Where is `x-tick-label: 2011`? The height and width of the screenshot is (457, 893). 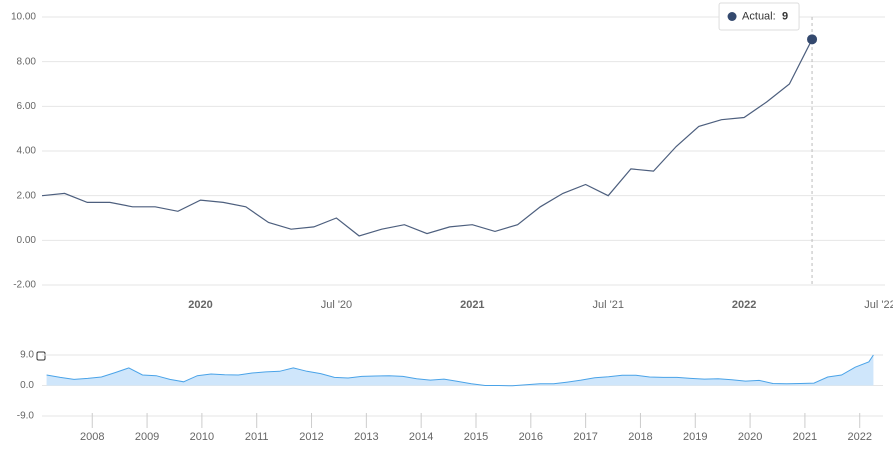 x-tick-label: 2011 is located at coordinates (257, 437).